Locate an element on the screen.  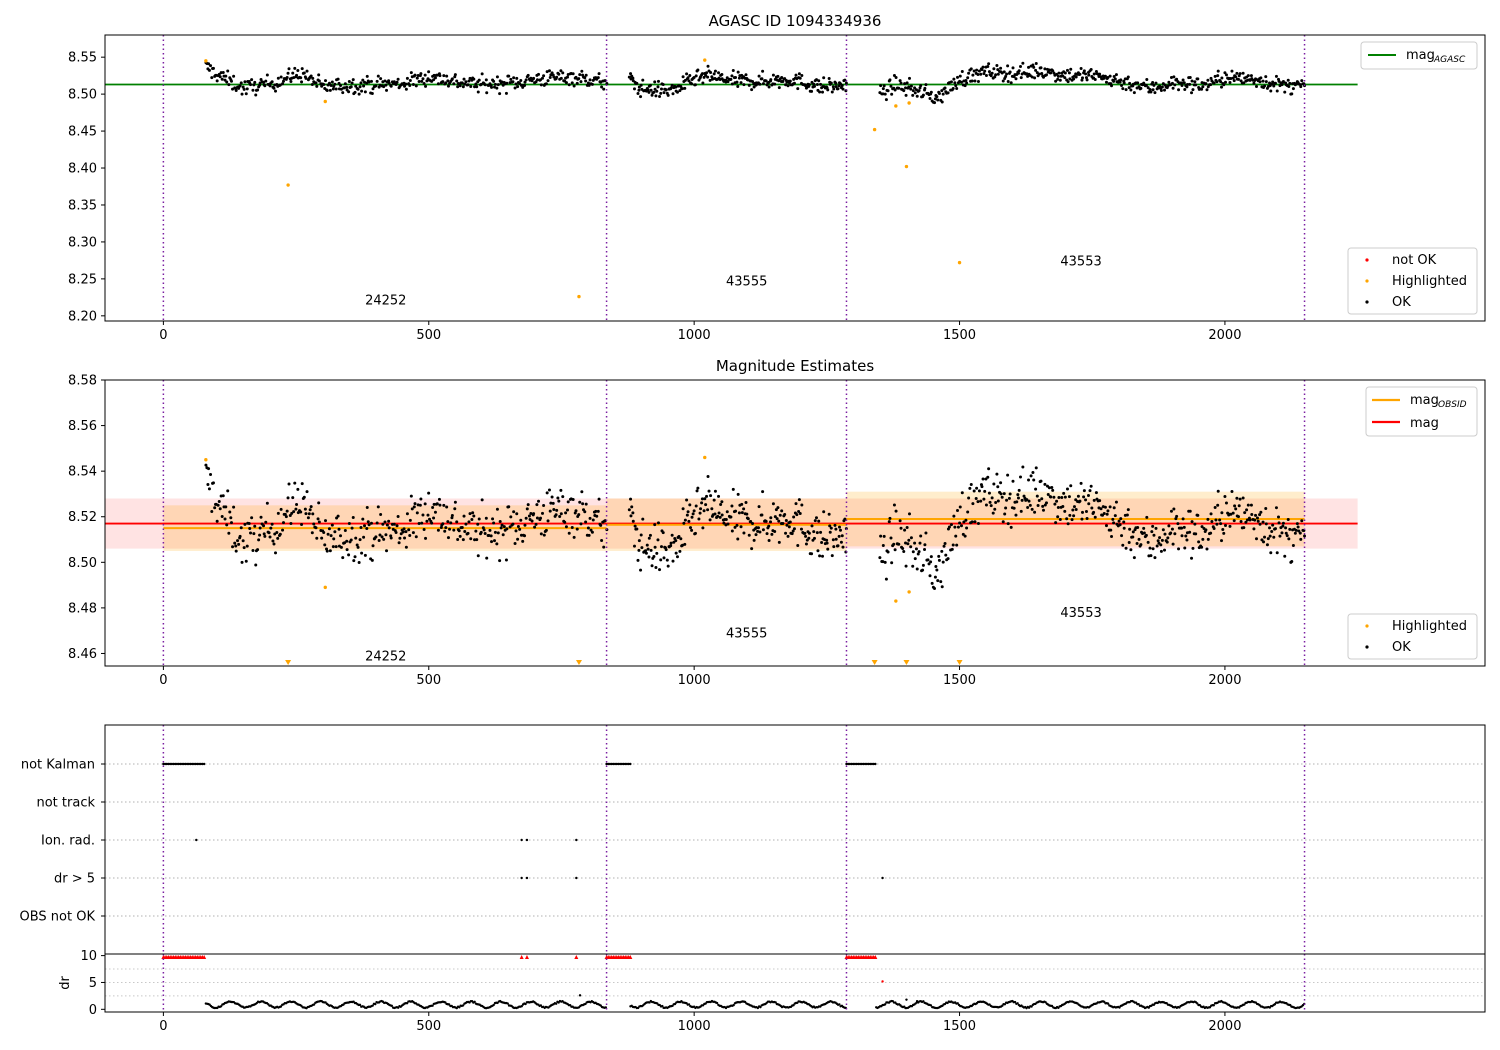
highlighted-point is located at coordinates (705, 60).